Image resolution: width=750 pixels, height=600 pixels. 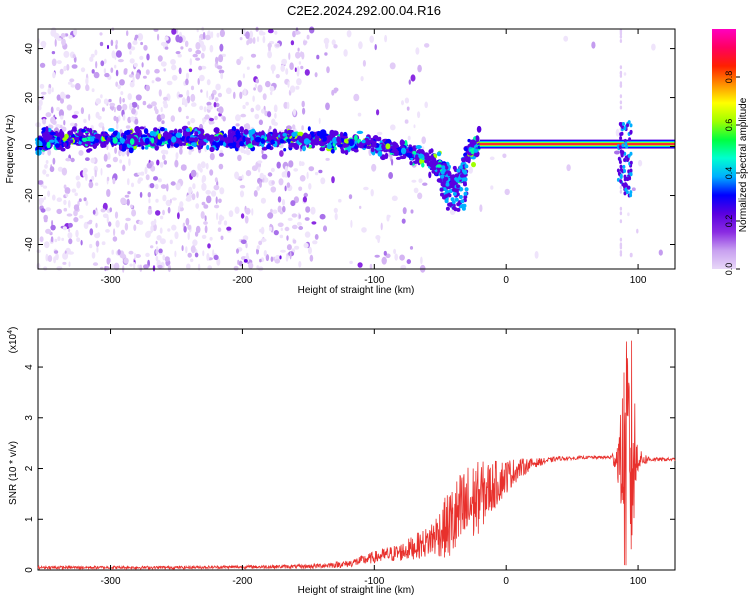 What do you see at coordinates (111, 581) in the screenshot?
I see `x-tick-label: -300` at bounding box center [111, 581].